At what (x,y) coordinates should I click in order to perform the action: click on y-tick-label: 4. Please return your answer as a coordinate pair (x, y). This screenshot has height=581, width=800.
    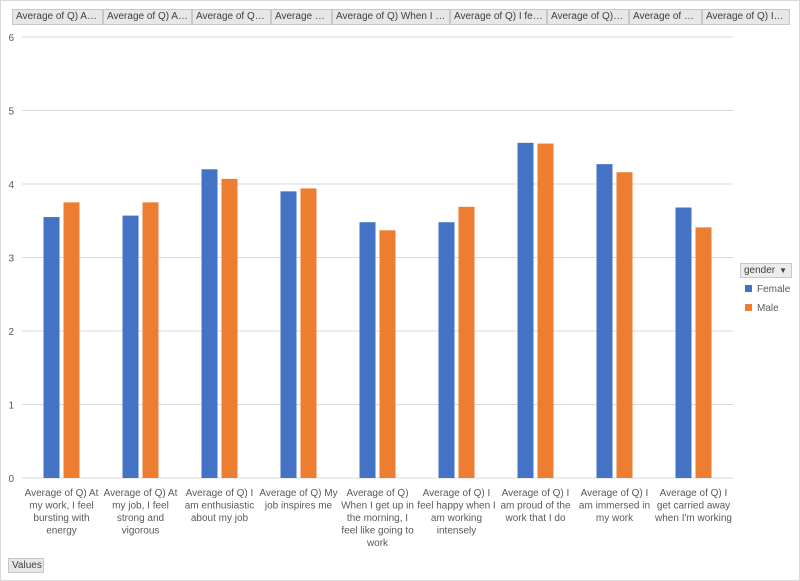
    Looking at the image, I should click on (11, 185).